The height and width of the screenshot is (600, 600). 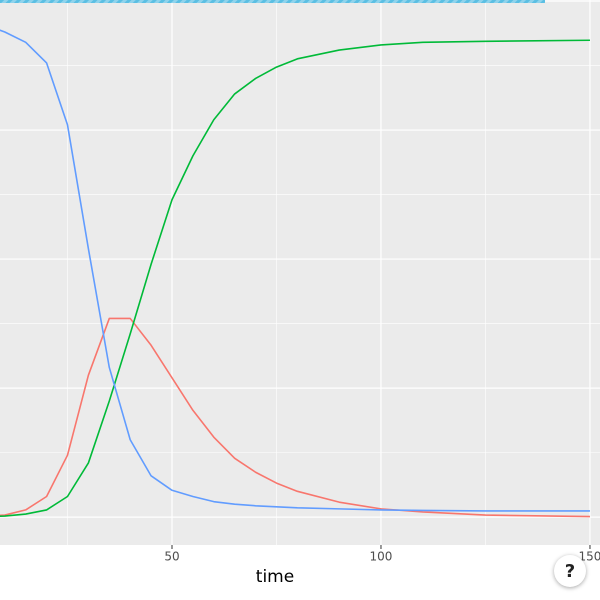 What do you see at coordinates (381, 557) in the screenshot?
I see `x-tick-label: 100` at bounding box center [381, 557].